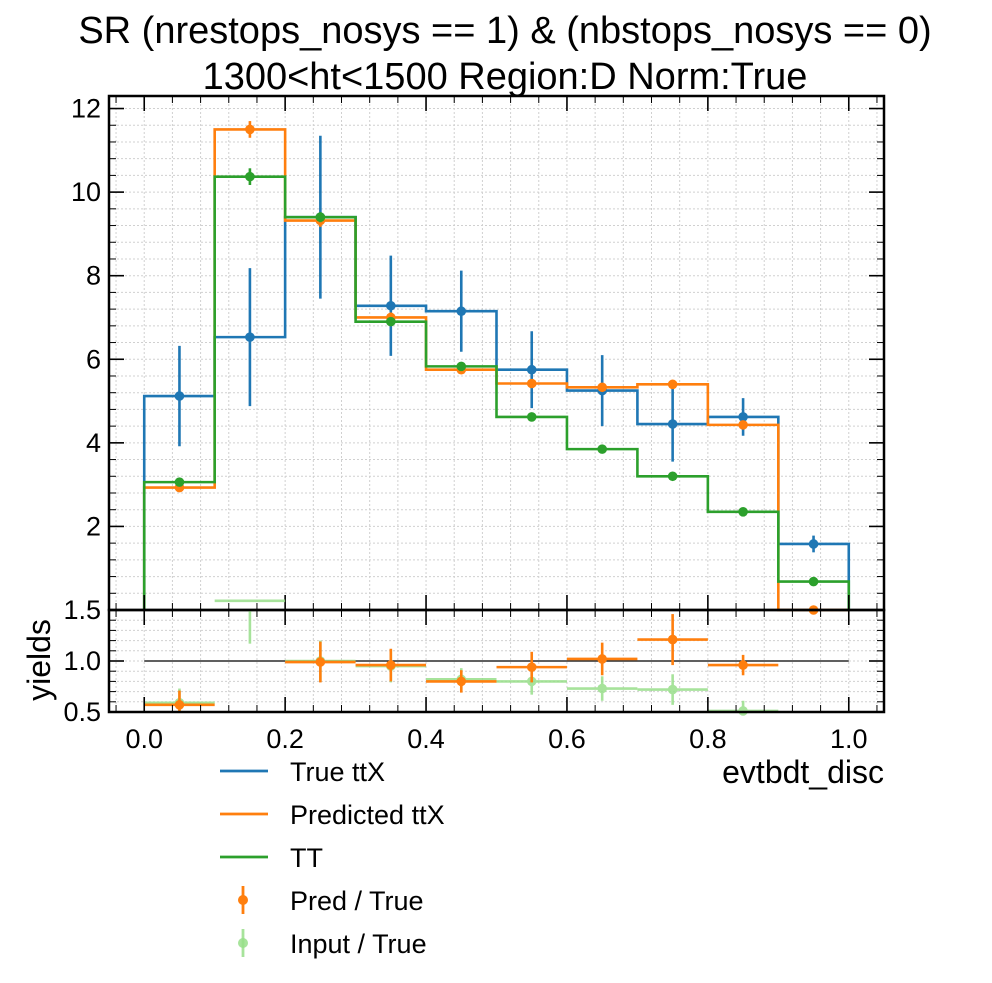 The image size is (992, 983). I want to click on y-tick-label: 6, so click(93, 359).